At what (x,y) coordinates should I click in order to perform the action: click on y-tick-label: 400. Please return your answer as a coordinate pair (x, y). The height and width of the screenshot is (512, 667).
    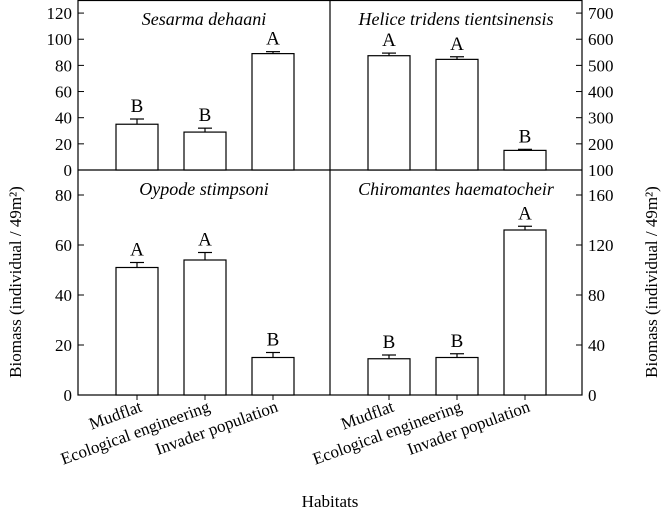
    Looking at the image, I should click on (601, 92).